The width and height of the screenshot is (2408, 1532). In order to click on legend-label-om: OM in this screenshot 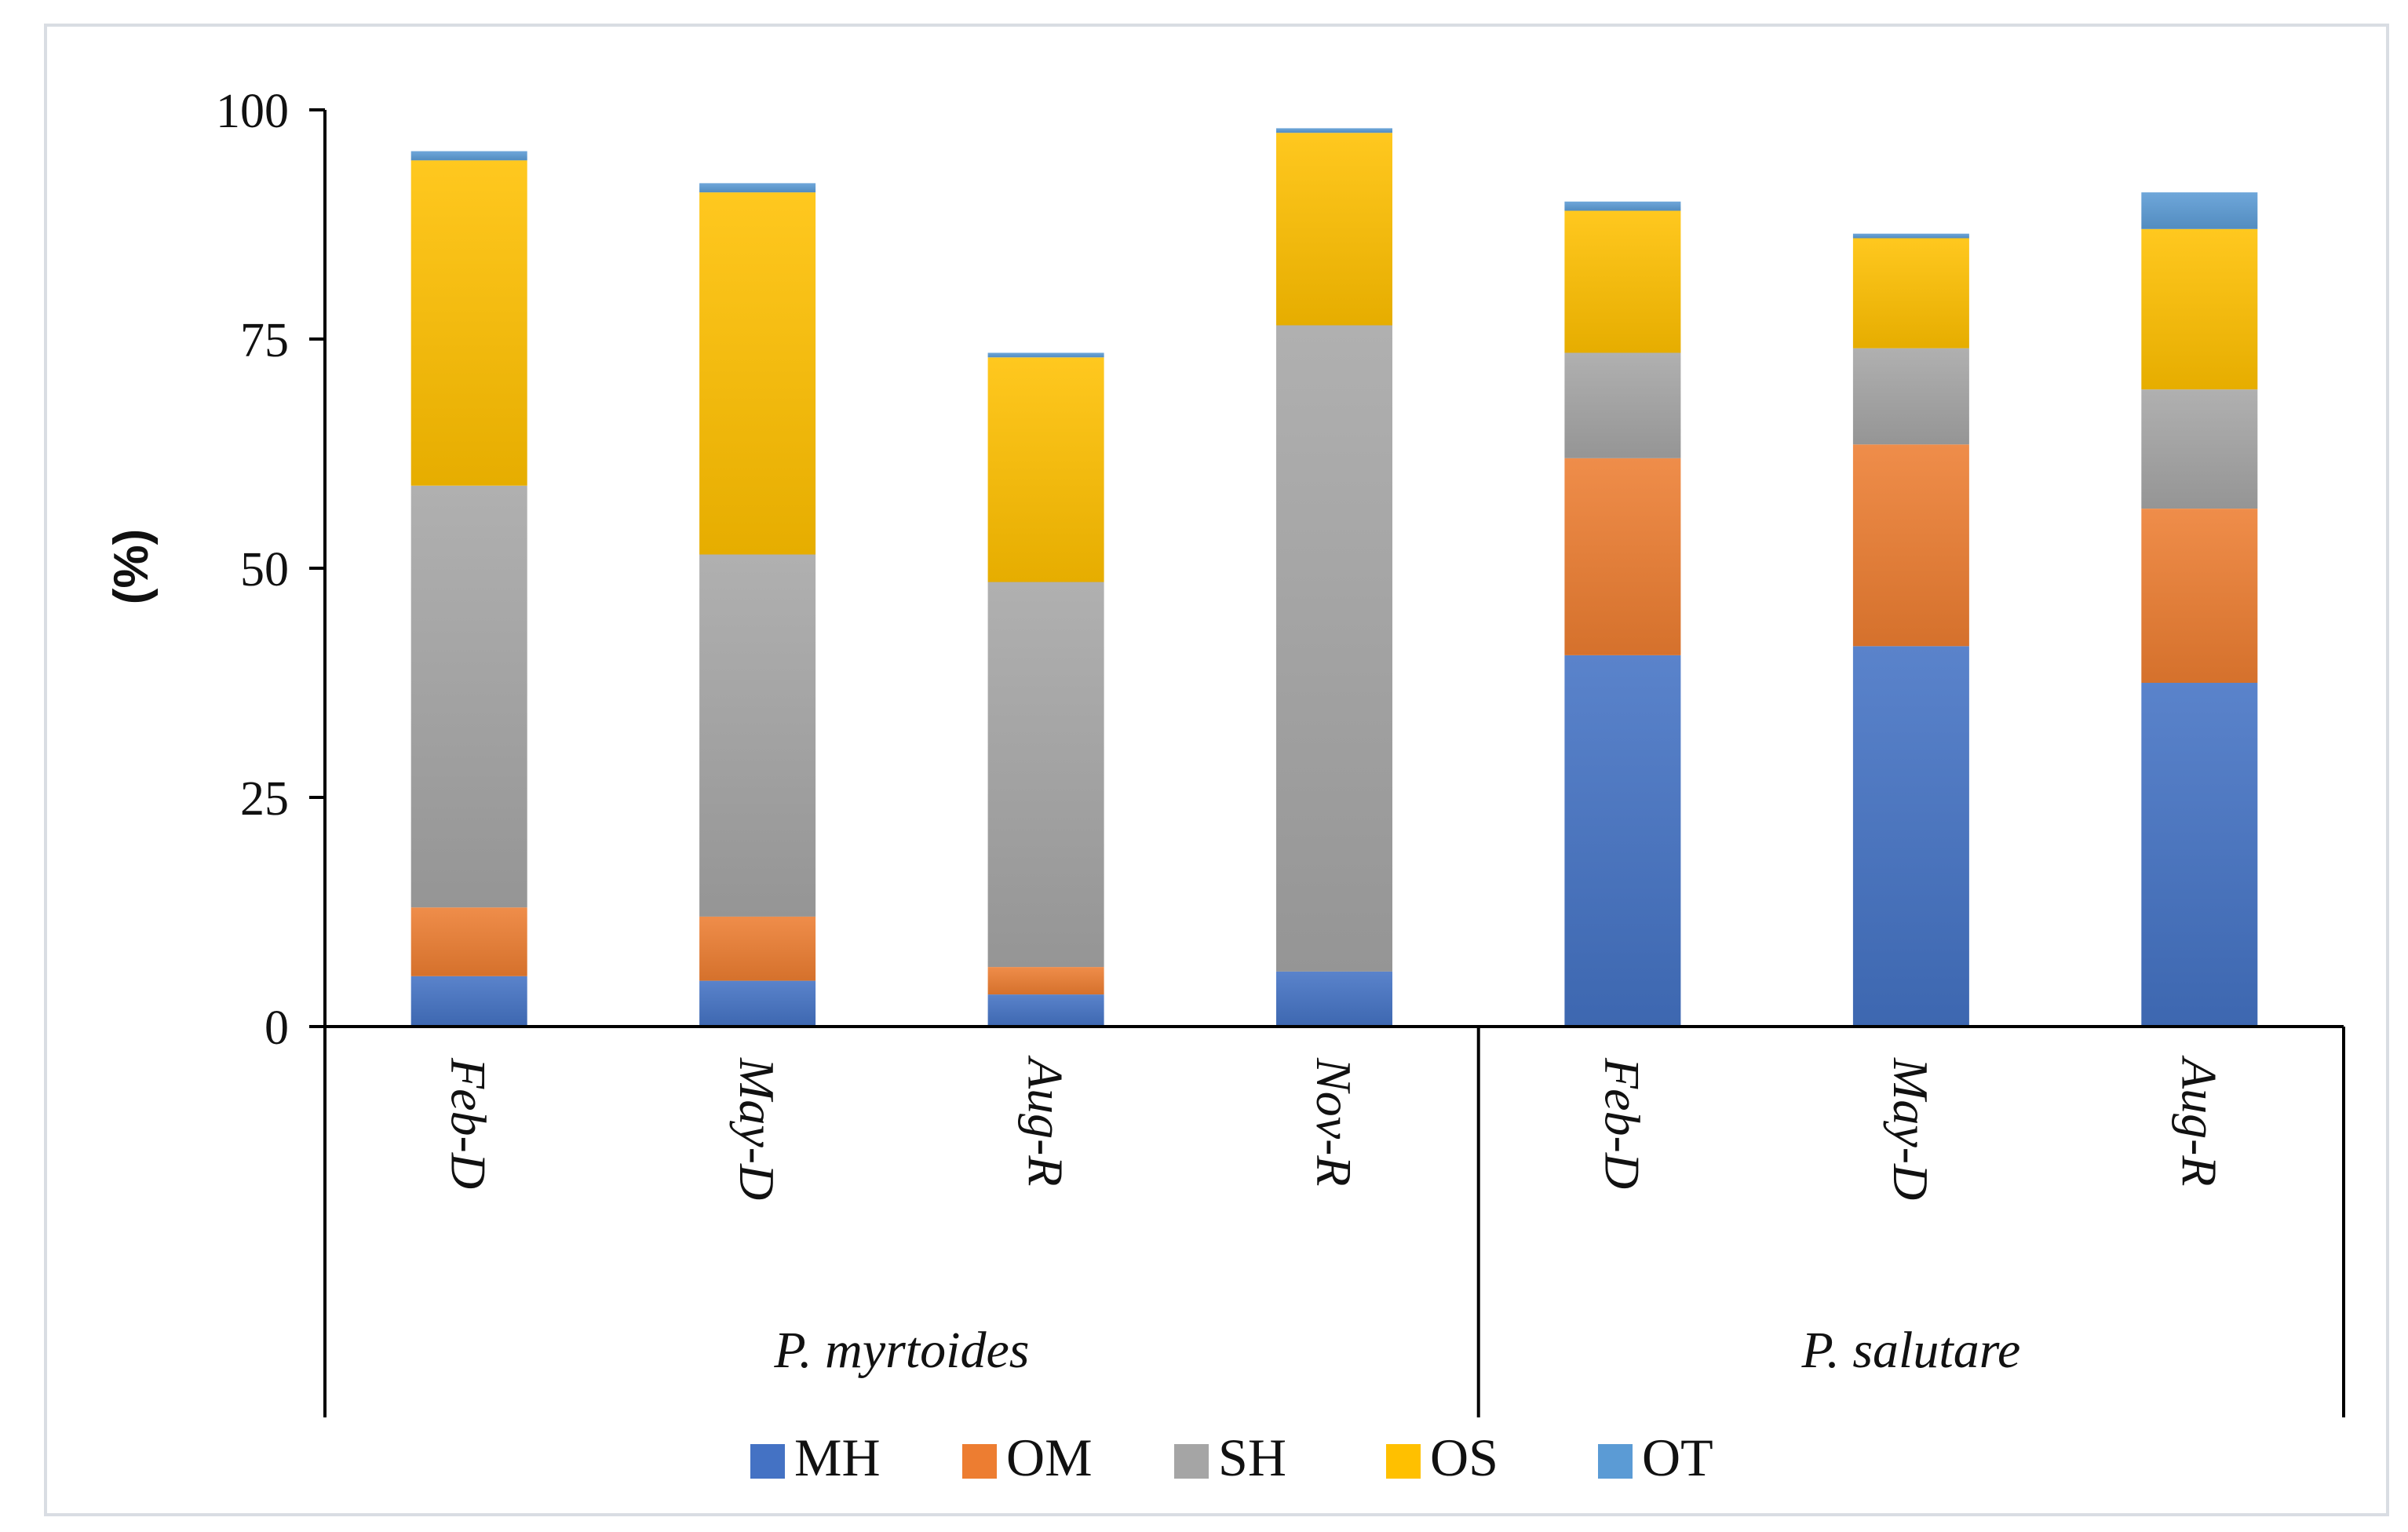, I will do `click(1049, 1457)`.